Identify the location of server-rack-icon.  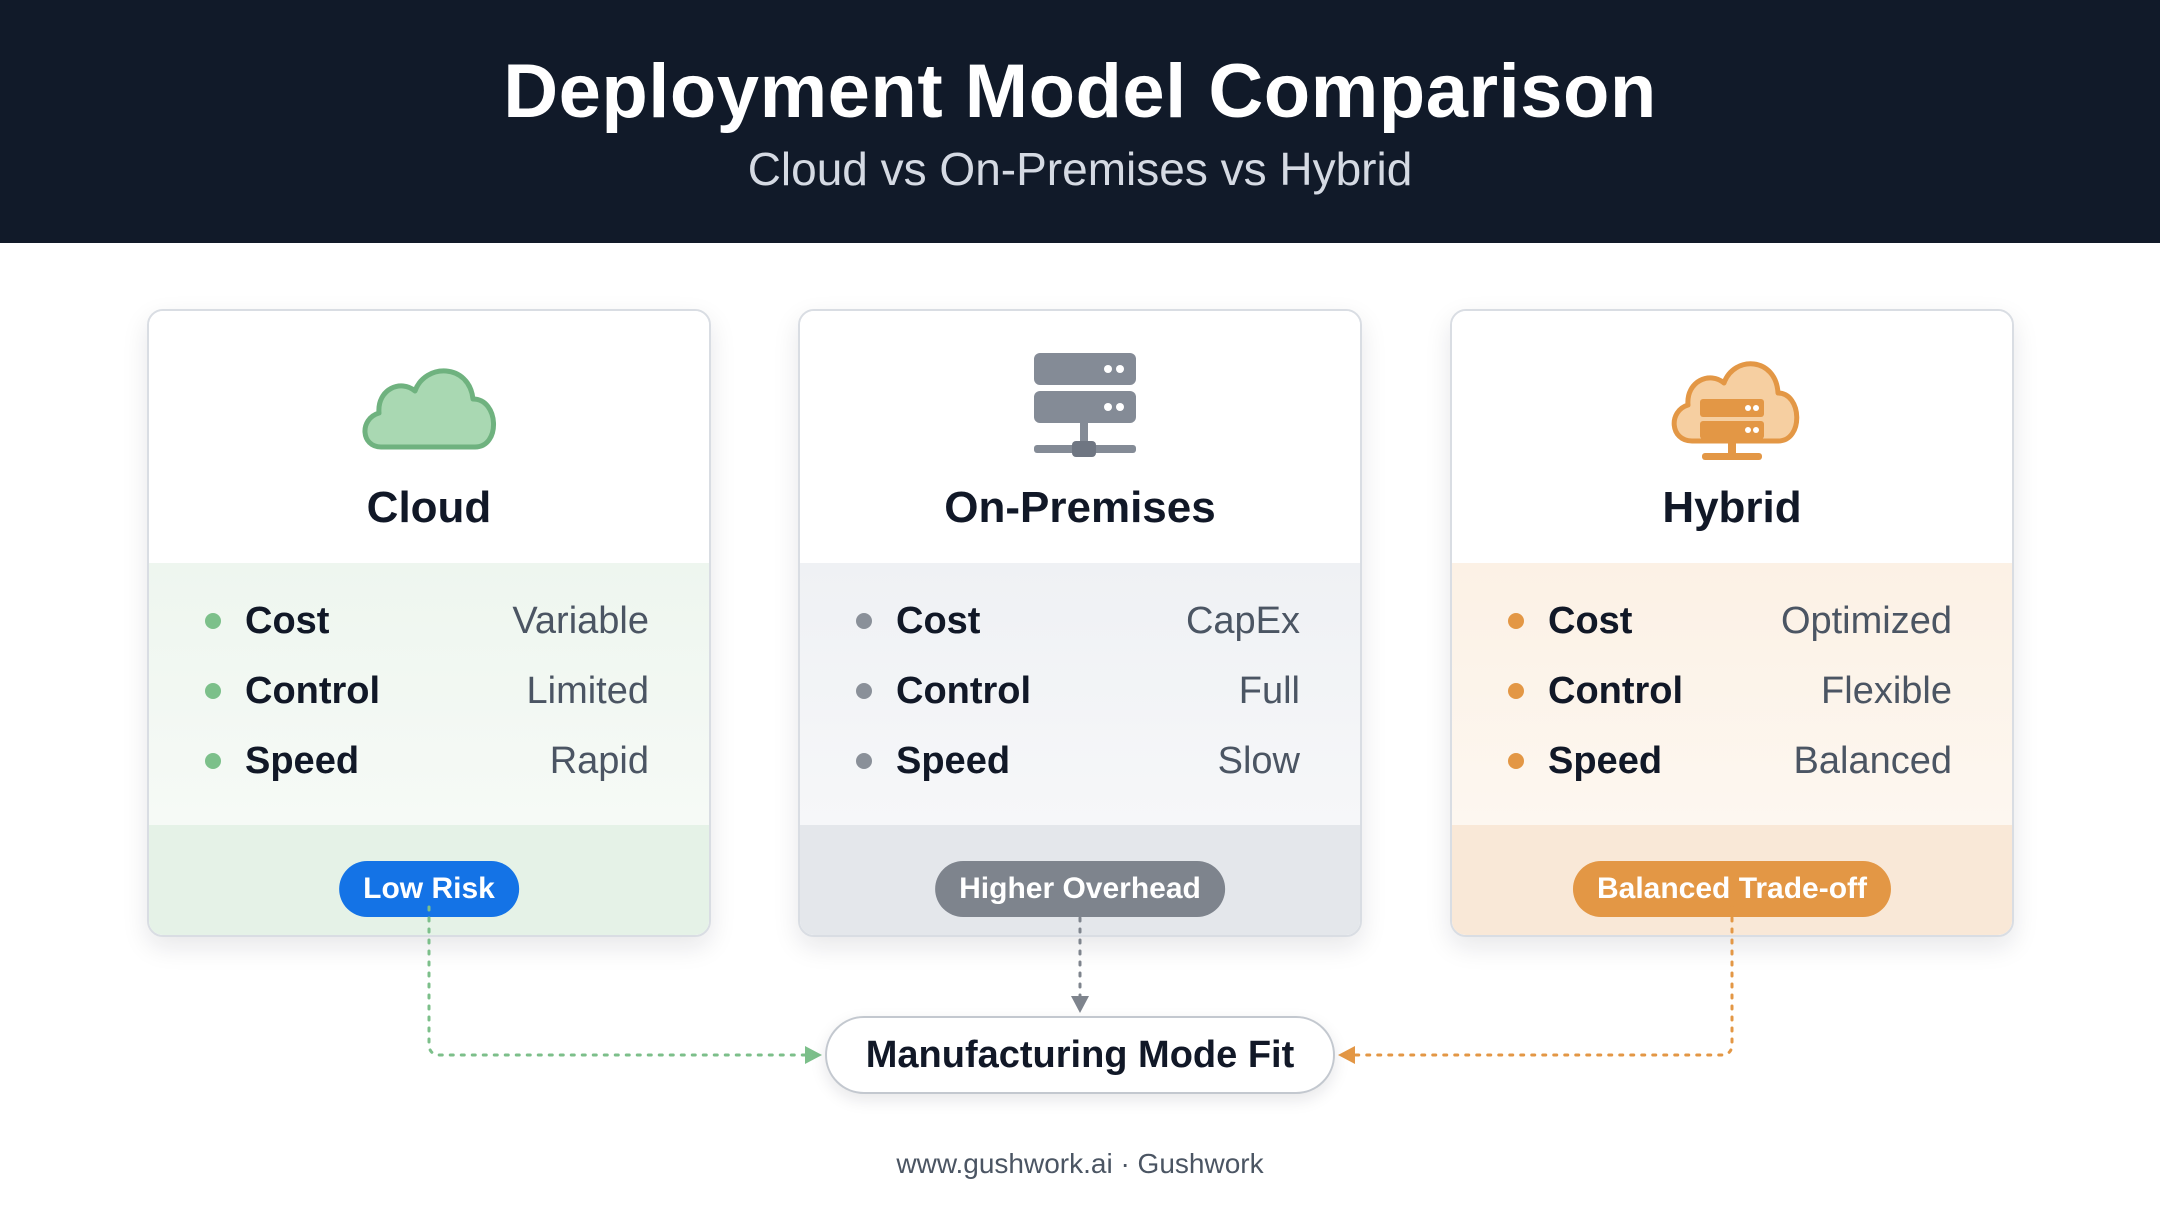
(1080, 409).